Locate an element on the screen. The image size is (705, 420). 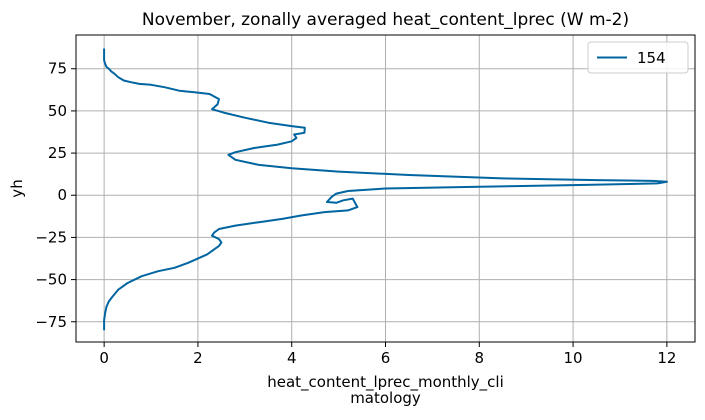
legend-box is located at coordinates (638, 57).